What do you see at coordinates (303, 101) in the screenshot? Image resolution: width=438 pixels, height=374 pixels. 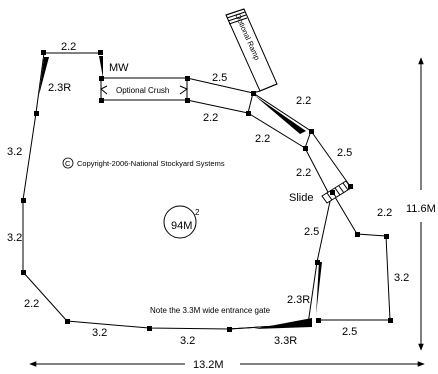 I see `label-ramp-right: 2.2` at bounding box center [303, 101].